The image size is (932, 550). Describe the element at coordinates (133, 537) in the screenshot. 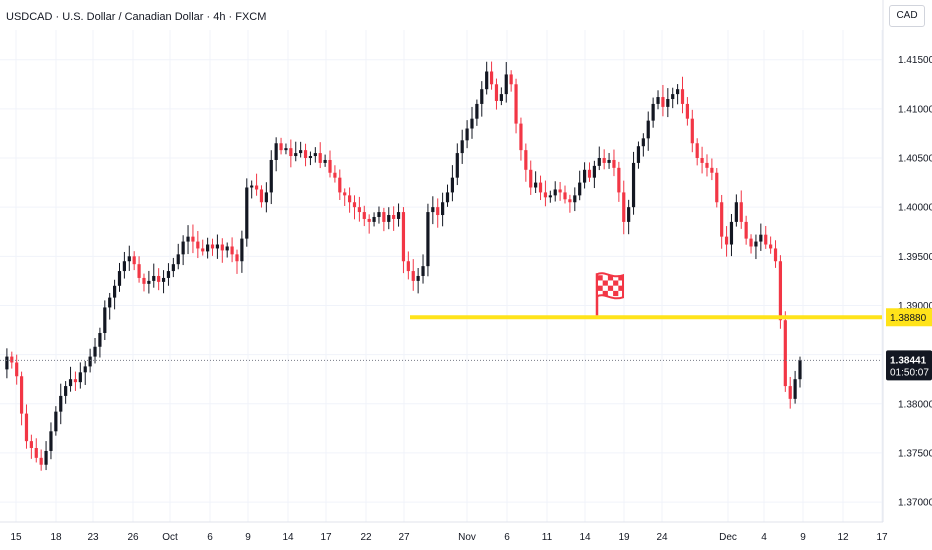

I see `time-tick-label: 26` at that location.